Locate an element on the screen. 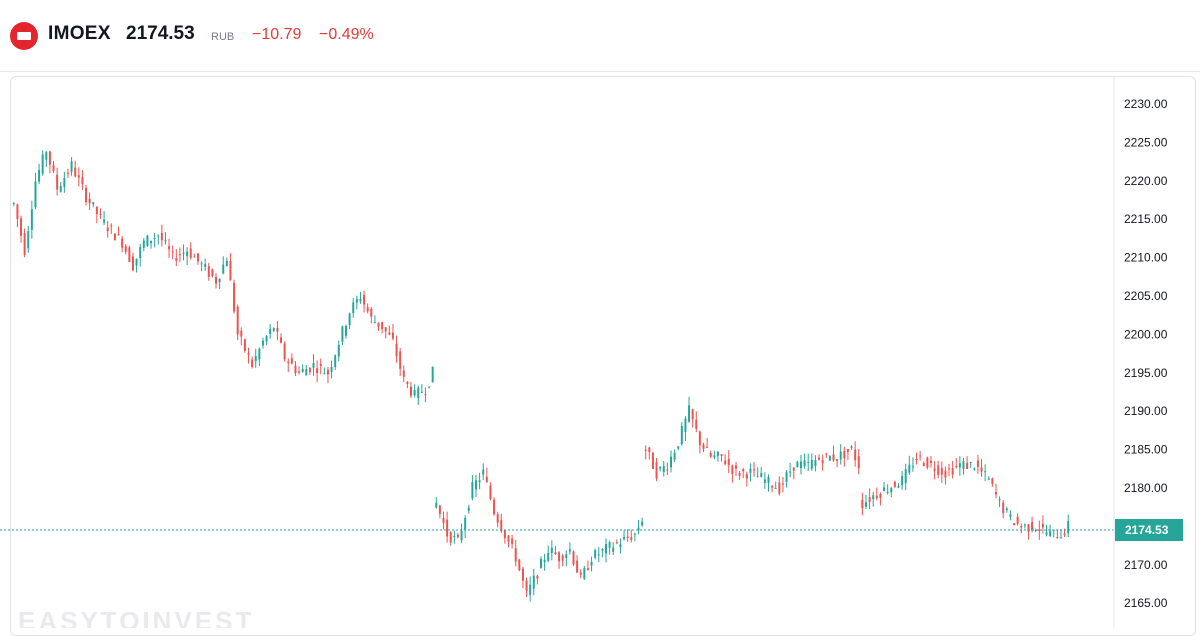 This screenshot has height=636, width=1200. price-axis-tick: 2230.00 is located at coordinates (1146, 104).